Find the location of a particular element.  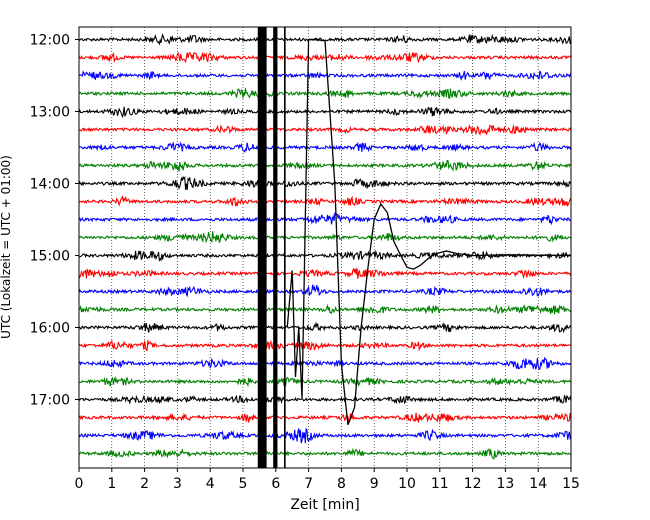

x-tick-label: 4 is located at coordinates (210, 484).